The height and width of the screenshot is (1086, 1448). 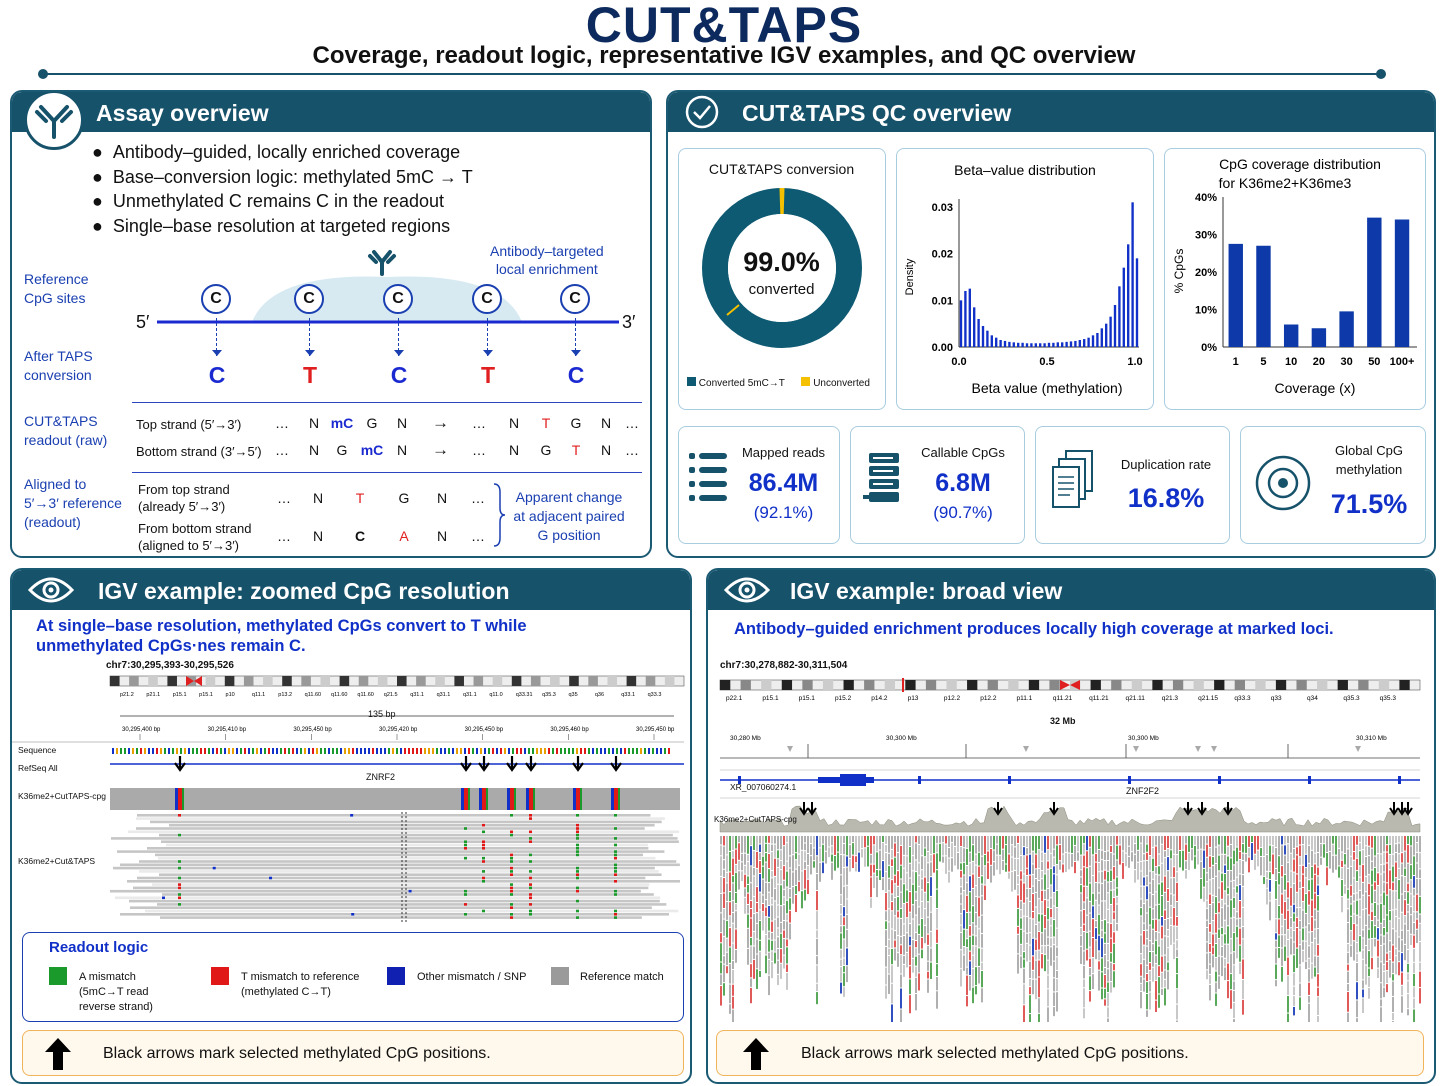 I want to click on span-label: 135 bp, so click(x=382, y=714).